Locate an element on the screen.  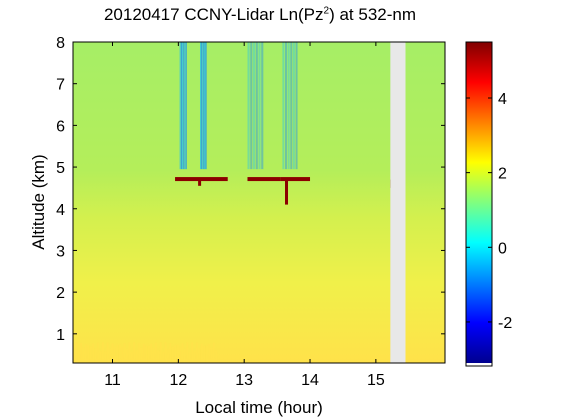
data-gap is located at coordinates (398, 202).